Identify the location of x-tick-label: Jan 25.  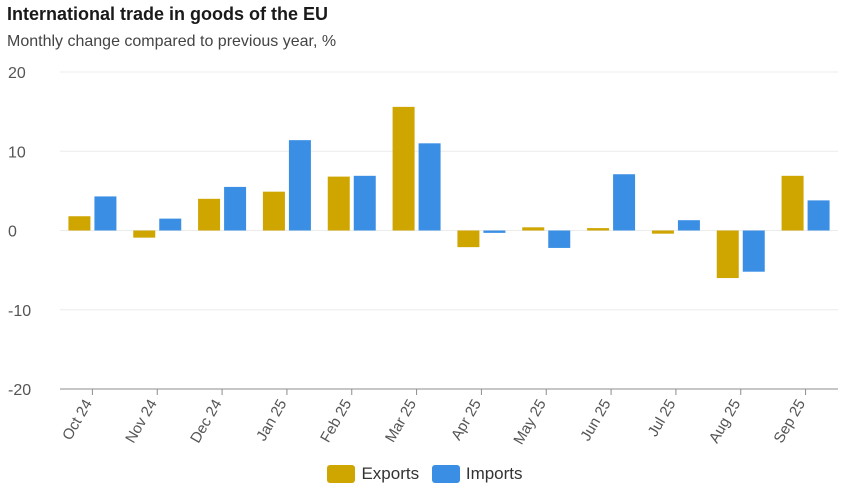
(271, 421).